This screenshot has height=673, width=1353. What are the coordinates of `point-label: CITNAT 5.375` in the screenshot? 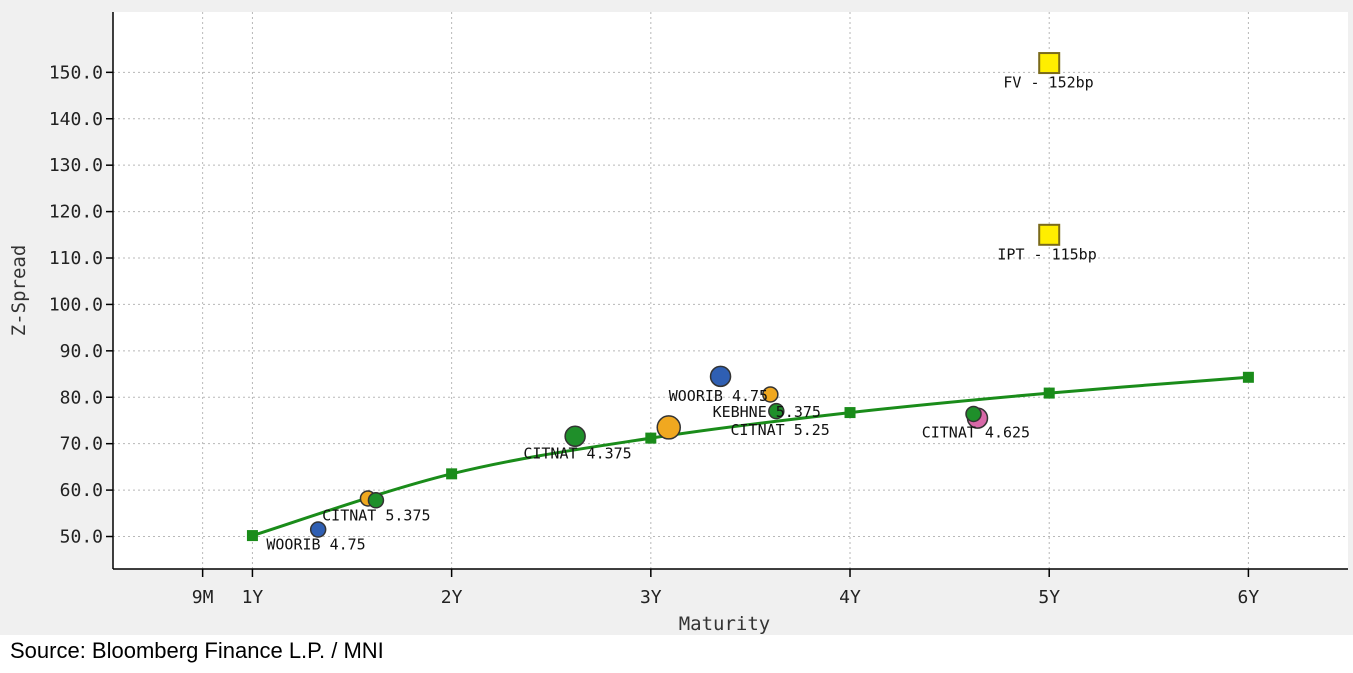 It's located at (376, 516).